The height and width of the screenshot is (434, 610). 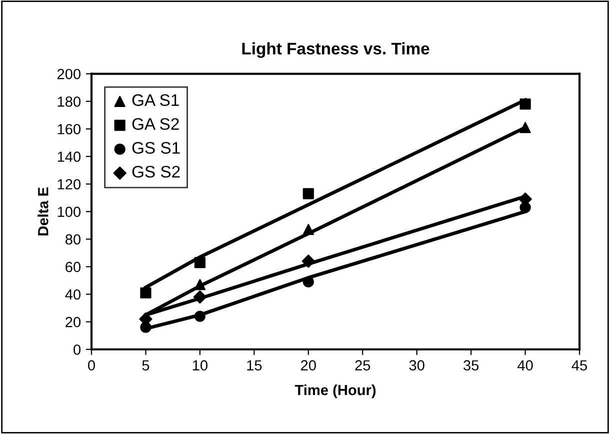 What do you see at coordinates (156, 172) in the screenshot?
I see `legend-label: GS S2` at bounding box center [156, 172].